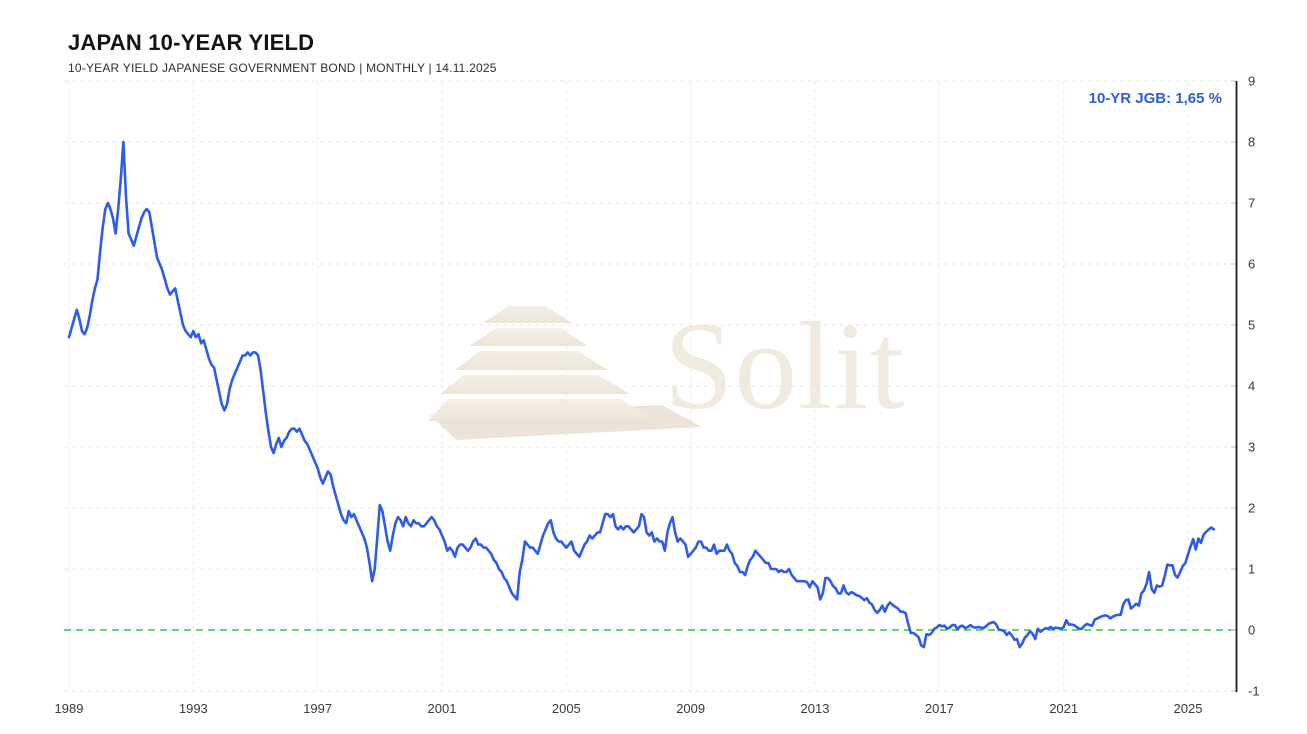 Image resolution: width=1307 pixels, height=734 pixels. I want to click on page-title: JAPAN 10-YEAR YIELD, so click(191, 42).